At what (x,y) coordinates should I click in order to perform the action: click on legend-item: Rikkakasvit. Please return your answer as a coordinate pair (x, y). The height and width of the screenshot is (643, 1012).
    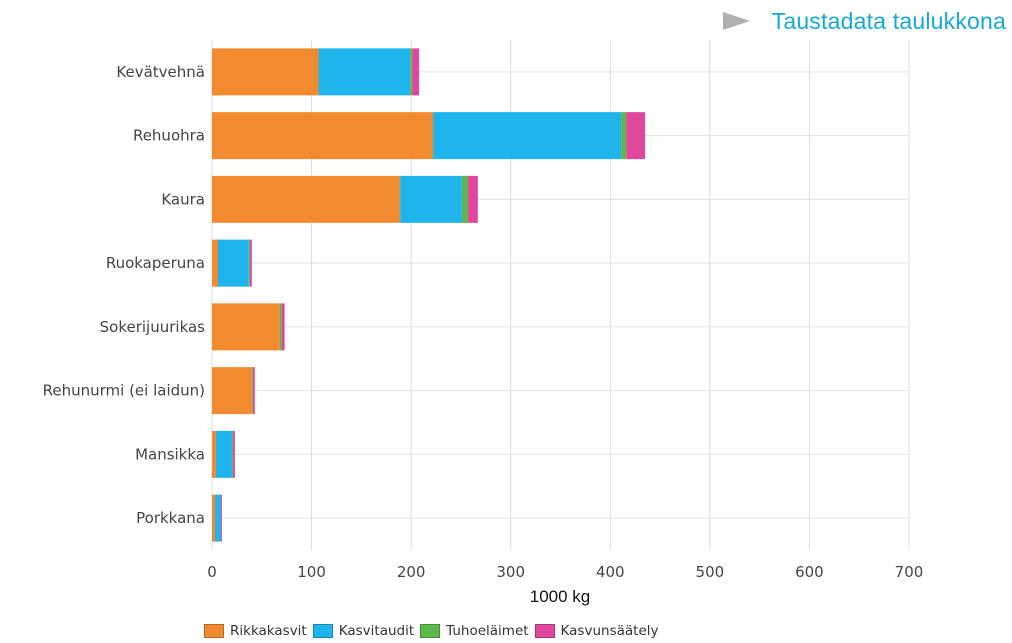
    Looking at the image, I should click on (255, 631).